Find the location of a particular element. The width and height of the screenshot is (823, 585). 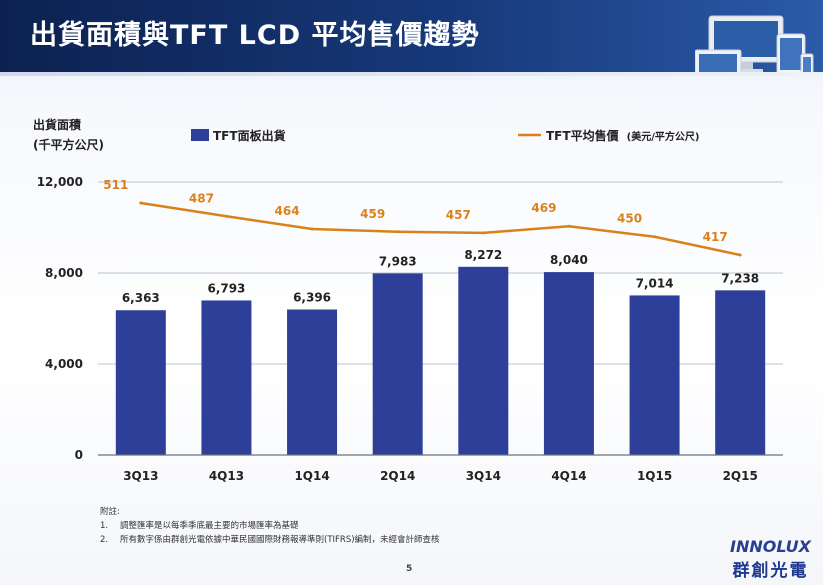

footnotes-heading: 附註: is located at coordinates (110, 512).